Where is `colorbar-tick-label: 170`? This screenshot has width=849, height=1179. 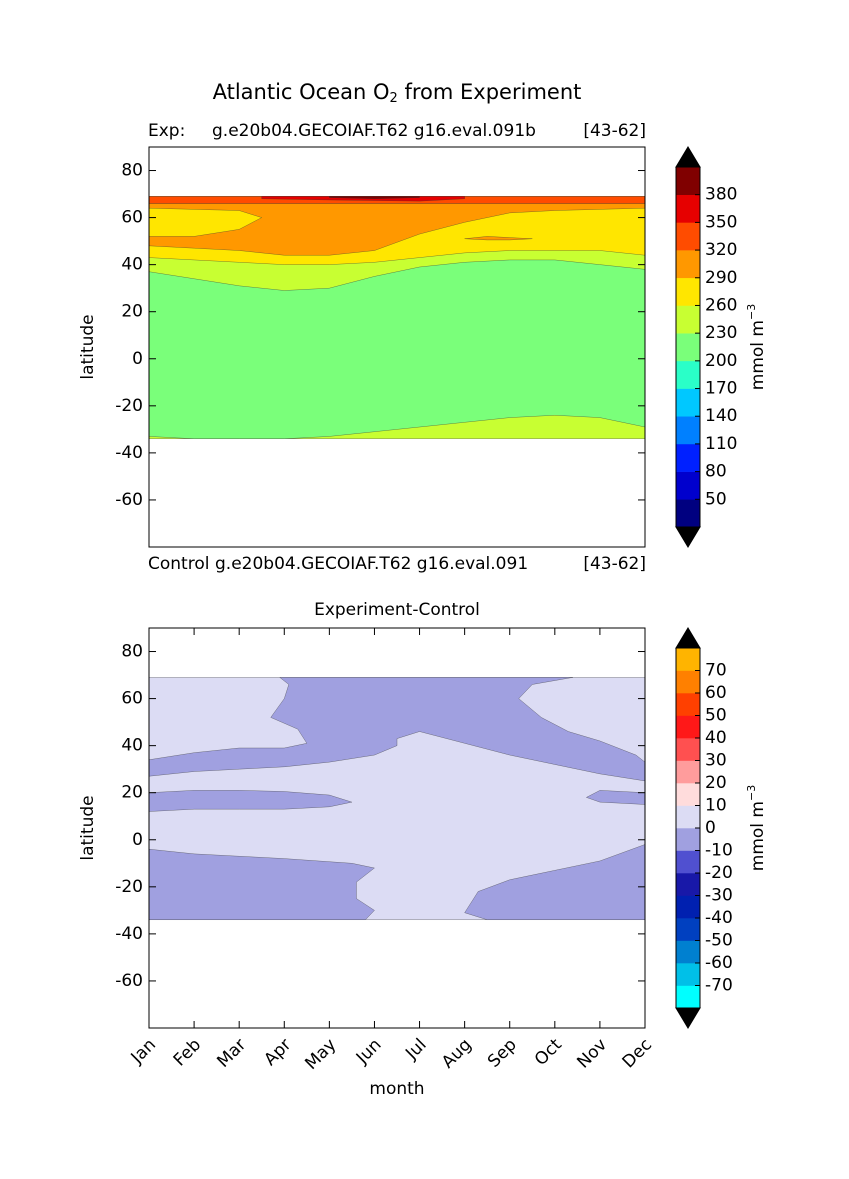
colorbar-tick-label: 170 is located at coordinates (721, 389).